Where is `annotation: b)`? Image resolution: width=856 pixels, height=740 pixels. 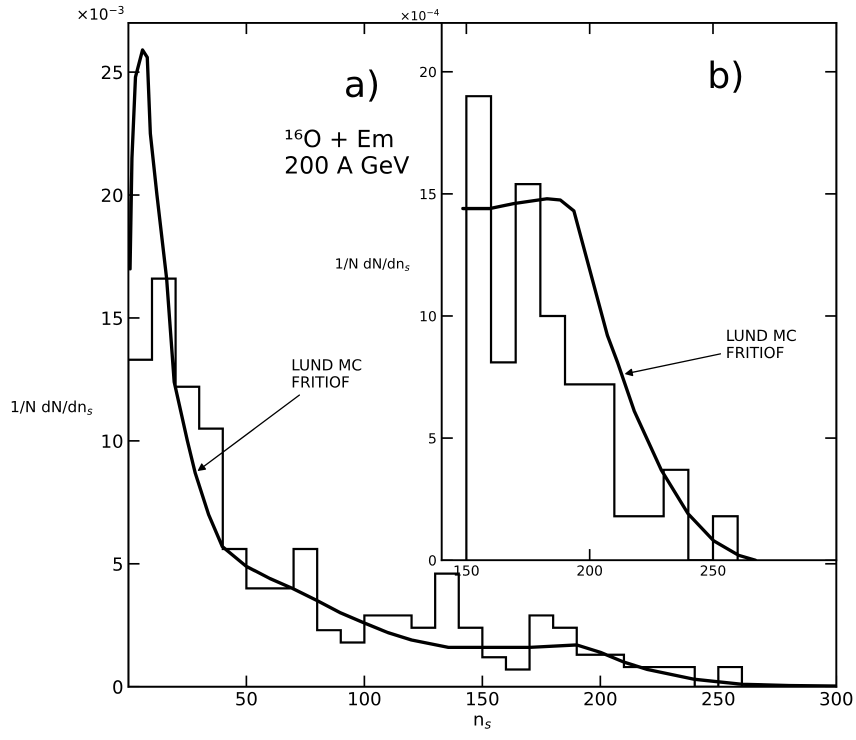
annotation: b) is located at coordinates (726, 76).